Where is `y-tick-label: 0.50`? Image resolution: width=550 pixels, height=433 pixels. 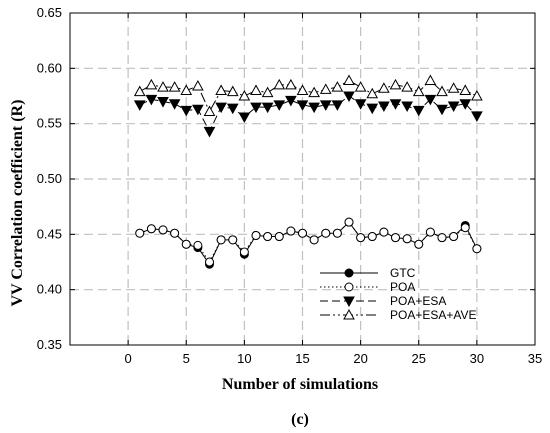 y-tick-label: 0.50 is located at coordinates (49, 178).